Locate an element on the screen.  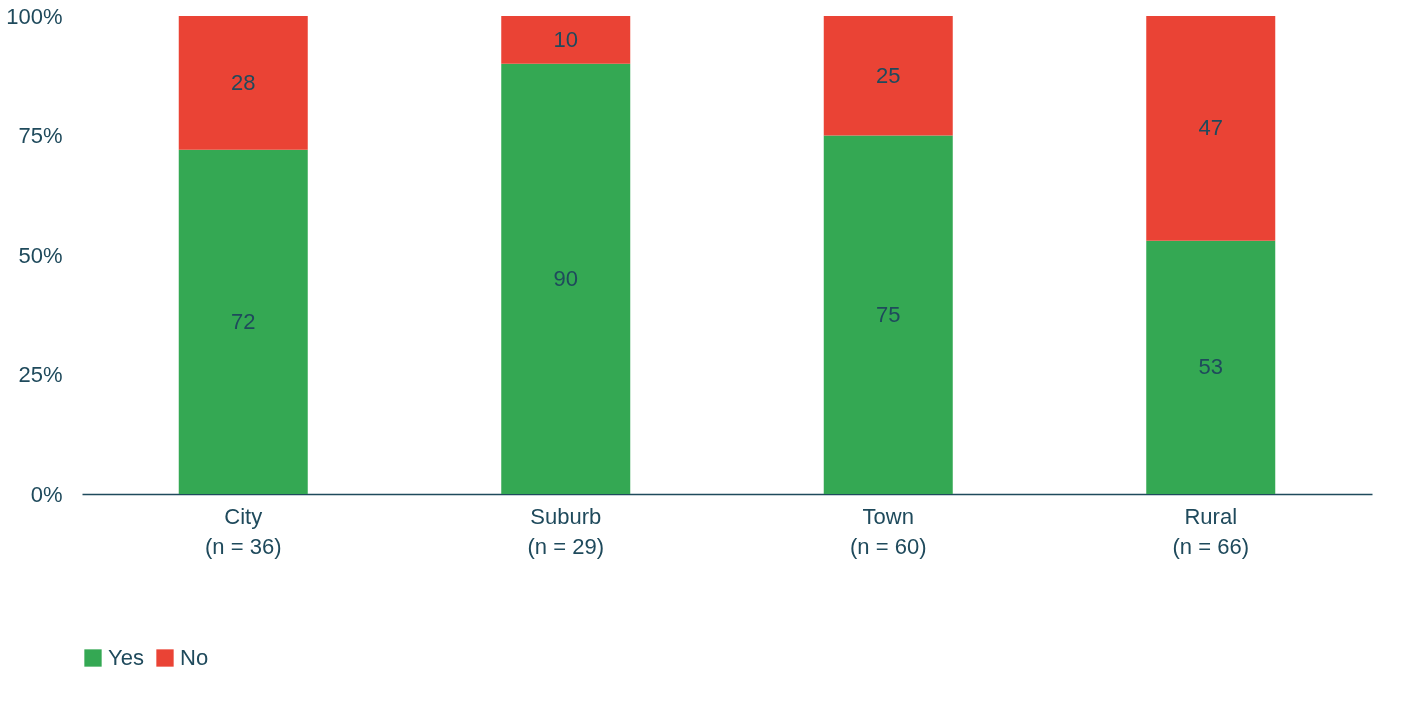
data-label: 75 is located at coordinates (888, 314).